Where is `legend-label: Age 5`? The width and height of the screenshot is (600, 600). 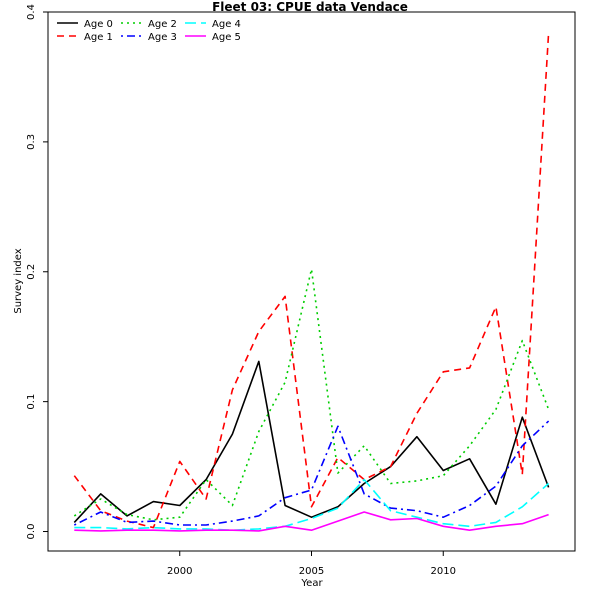 legend-label: Age 5 is located at coordinates (226, 37).